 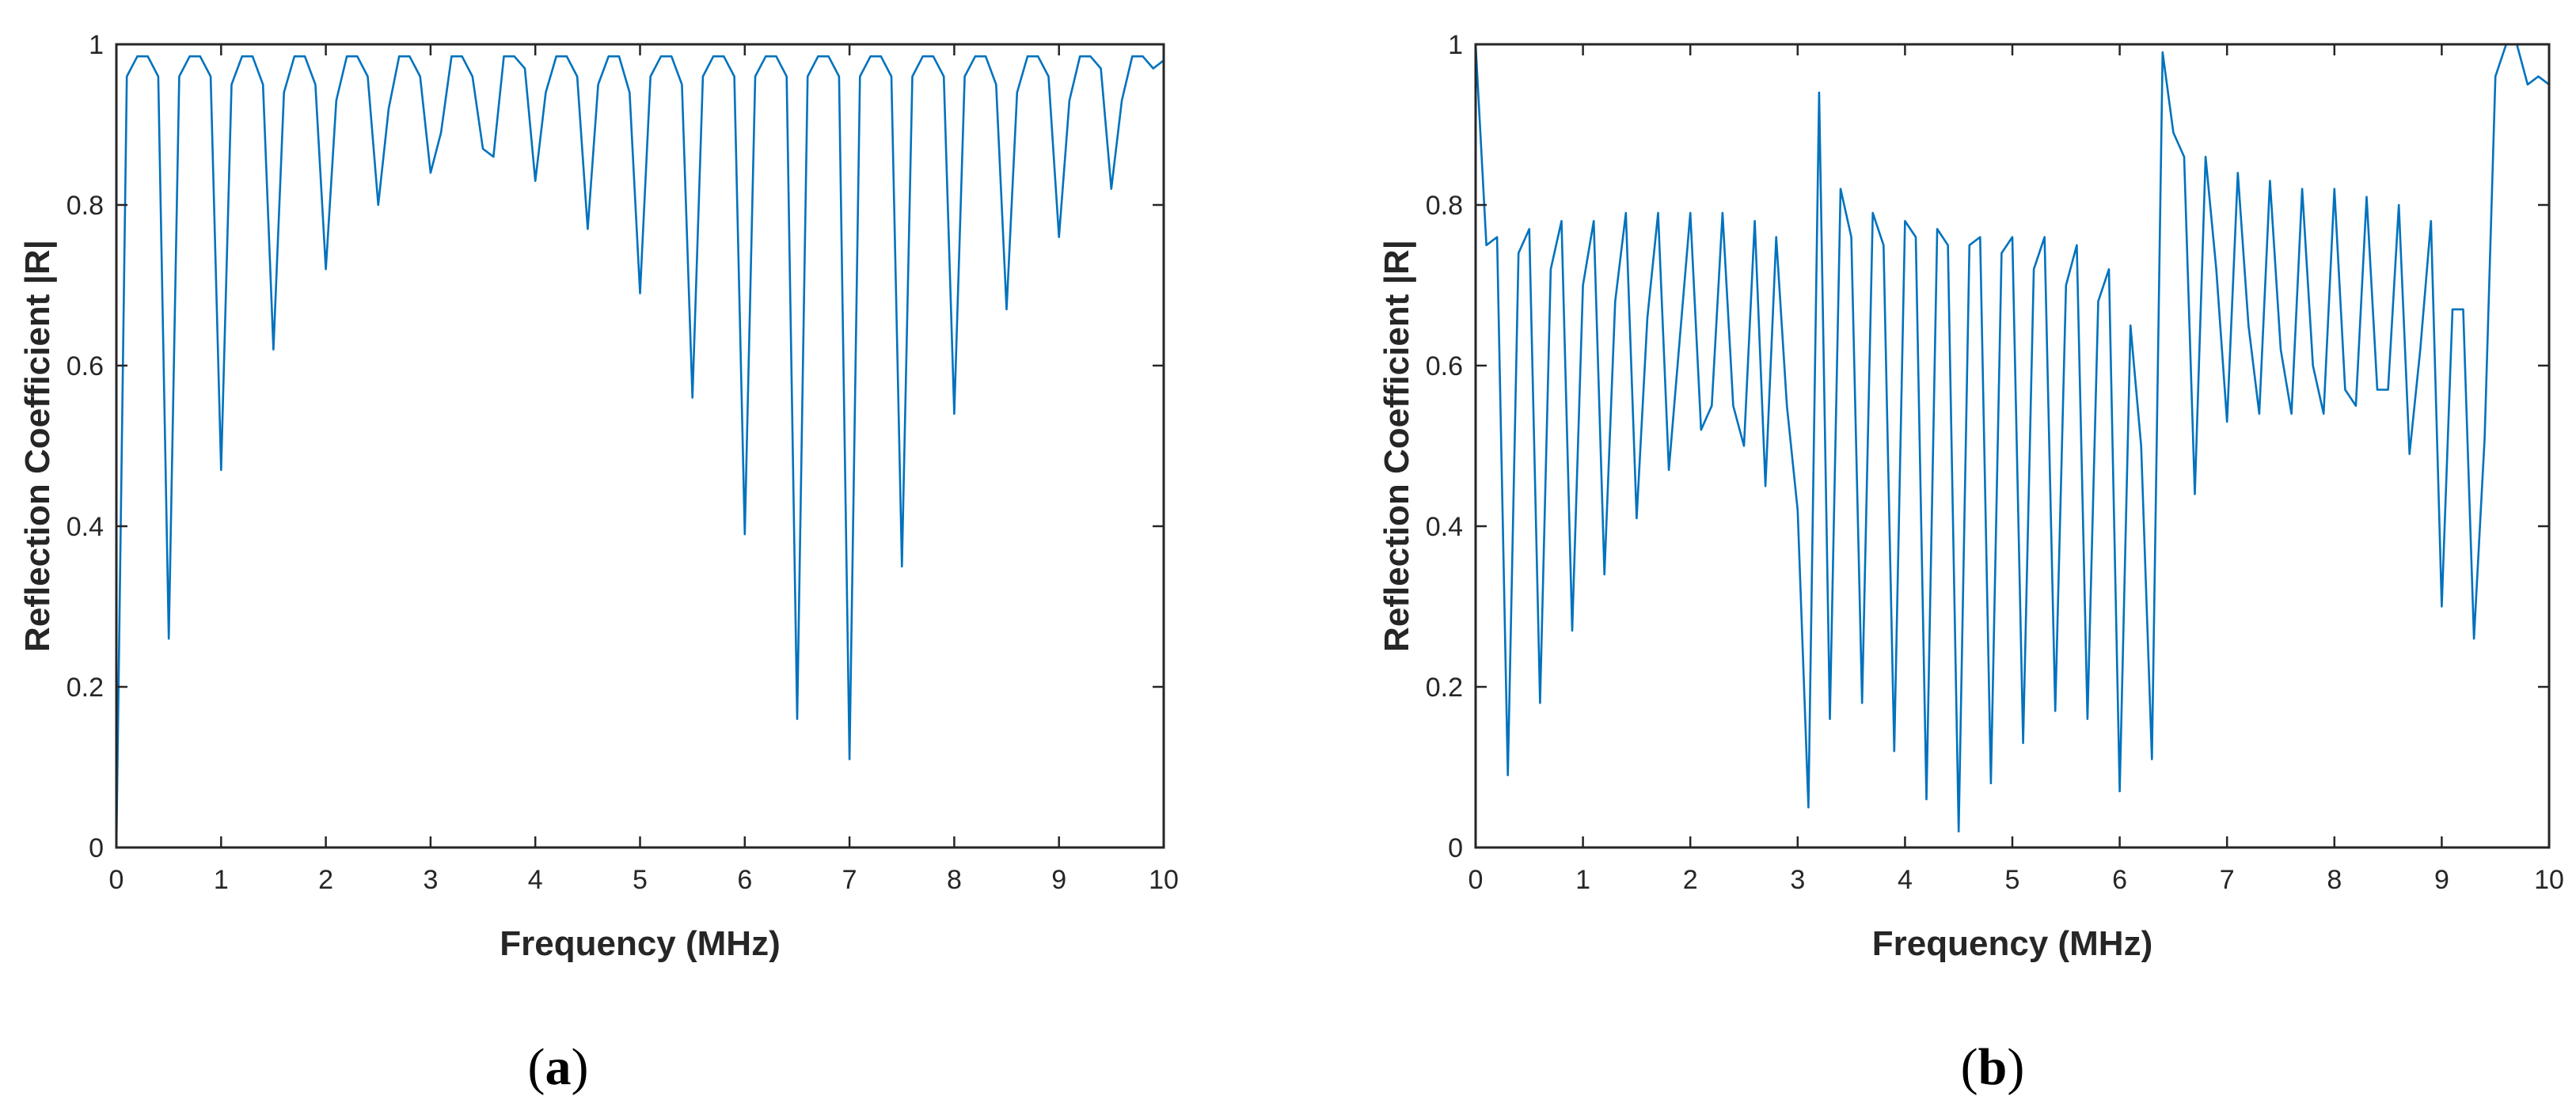 What do you see at coordinates (1993, 1067) in the screenshot?
I see `panel-label-b: (b)` at bounding box center [1993, 1067].